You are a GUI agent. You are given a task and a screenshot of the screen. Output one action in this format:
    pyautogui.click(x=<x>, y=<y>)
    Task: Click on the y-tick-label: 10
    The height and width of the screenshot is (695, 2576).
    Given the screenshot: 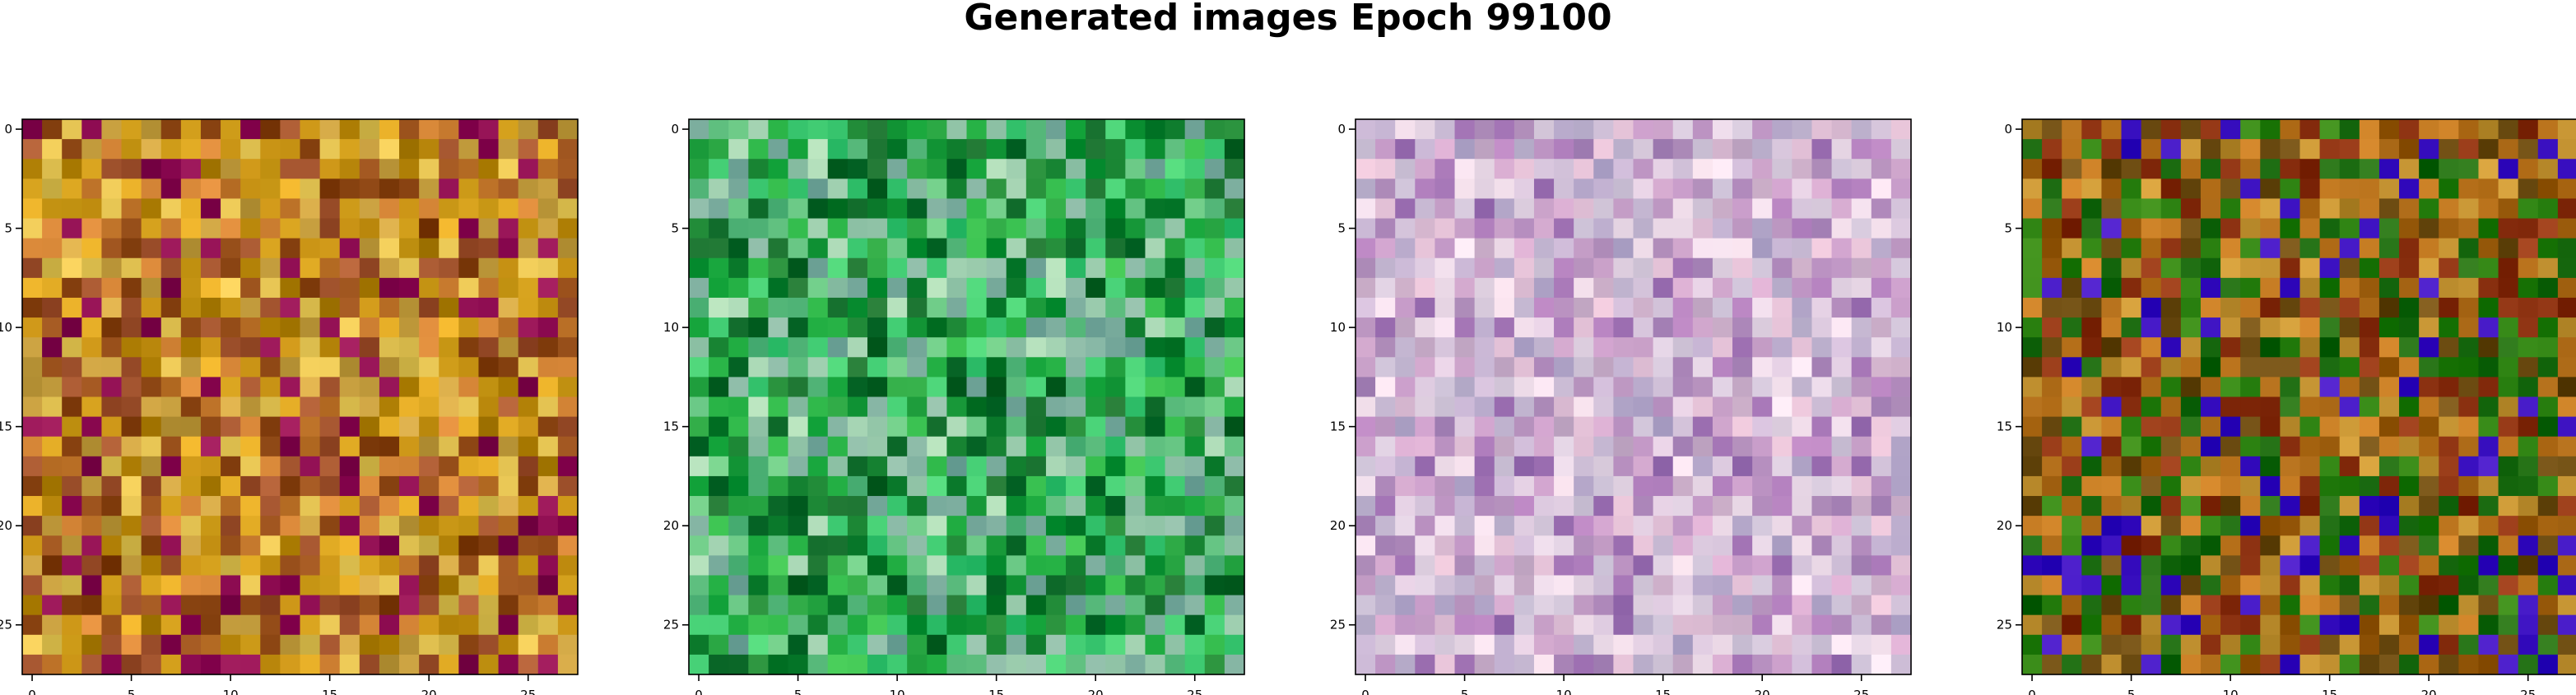 What is the action you would take?
    pyautogui.click(x=6, y=327)
    